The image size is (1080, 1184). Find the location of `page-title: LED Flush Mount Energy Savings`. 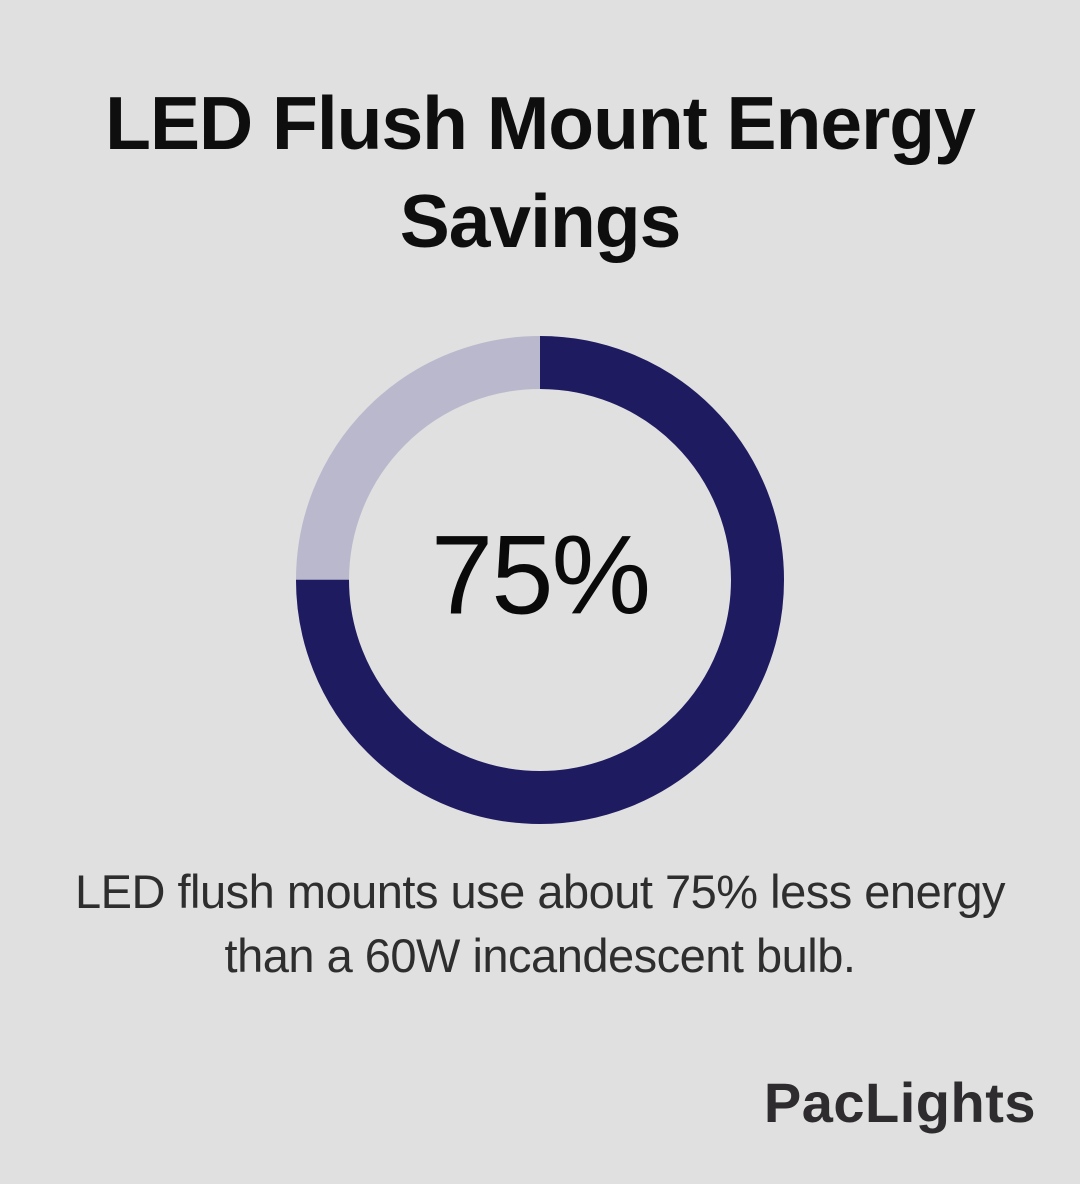

page-title: LED Flush Mount Energy Savings is located at coordinates (540, 172).